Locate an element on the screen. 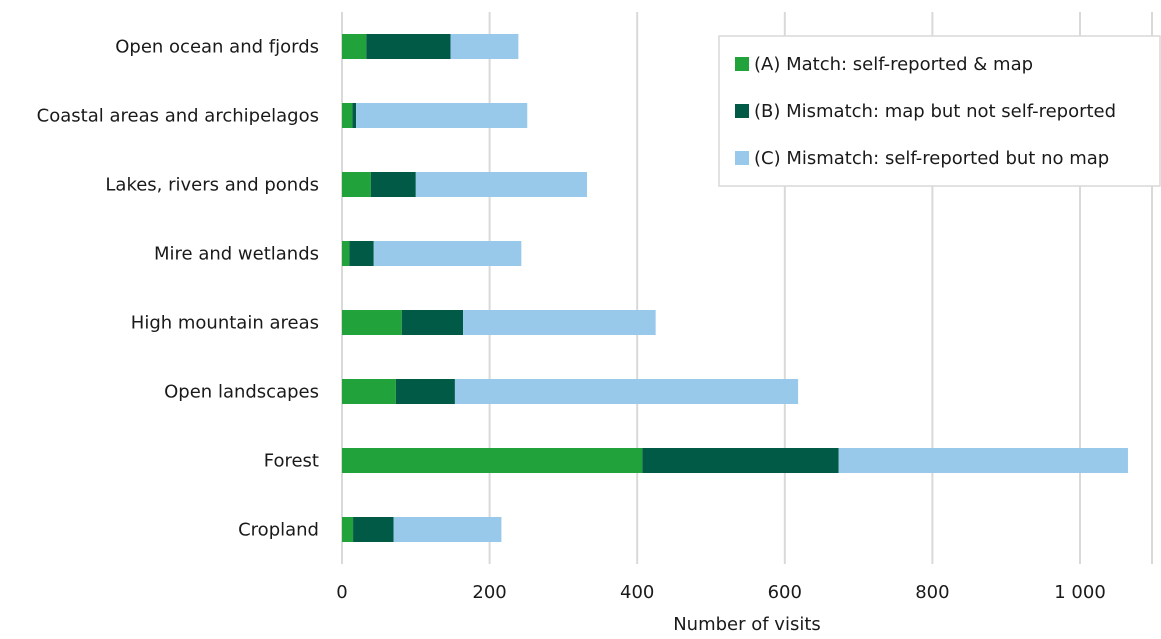 Image resolution: width=1161 pixels, height=639 pixels. category-label: Open ocean and fjords is located at coordinates (217, 47).